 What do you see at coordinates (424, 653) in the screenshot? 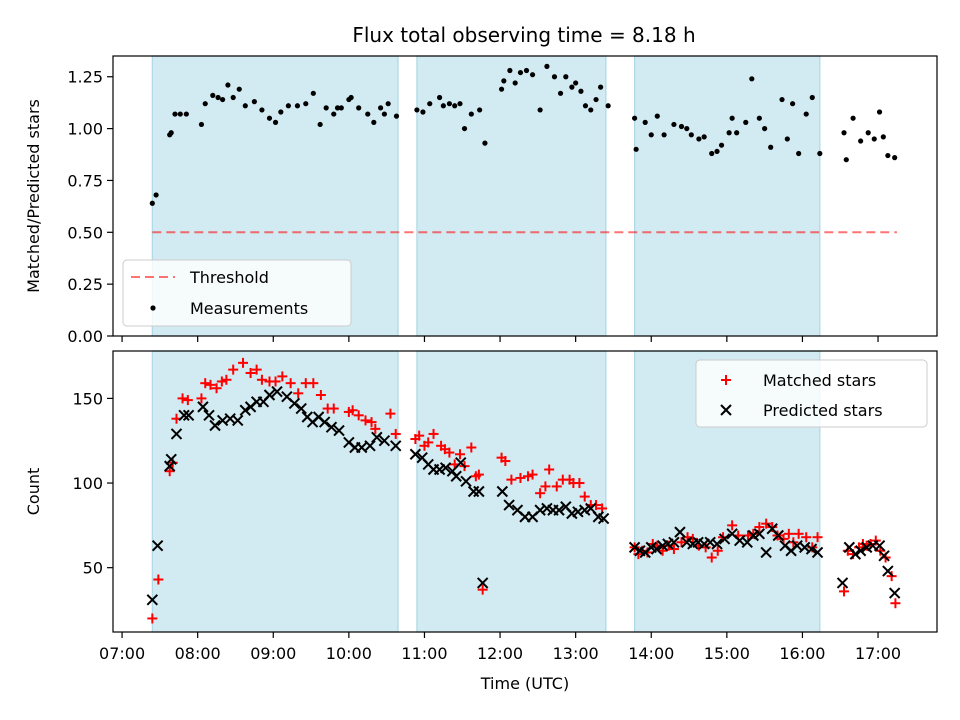
I see `x-tick-label: 11:00` at bounding box center [424, 653].